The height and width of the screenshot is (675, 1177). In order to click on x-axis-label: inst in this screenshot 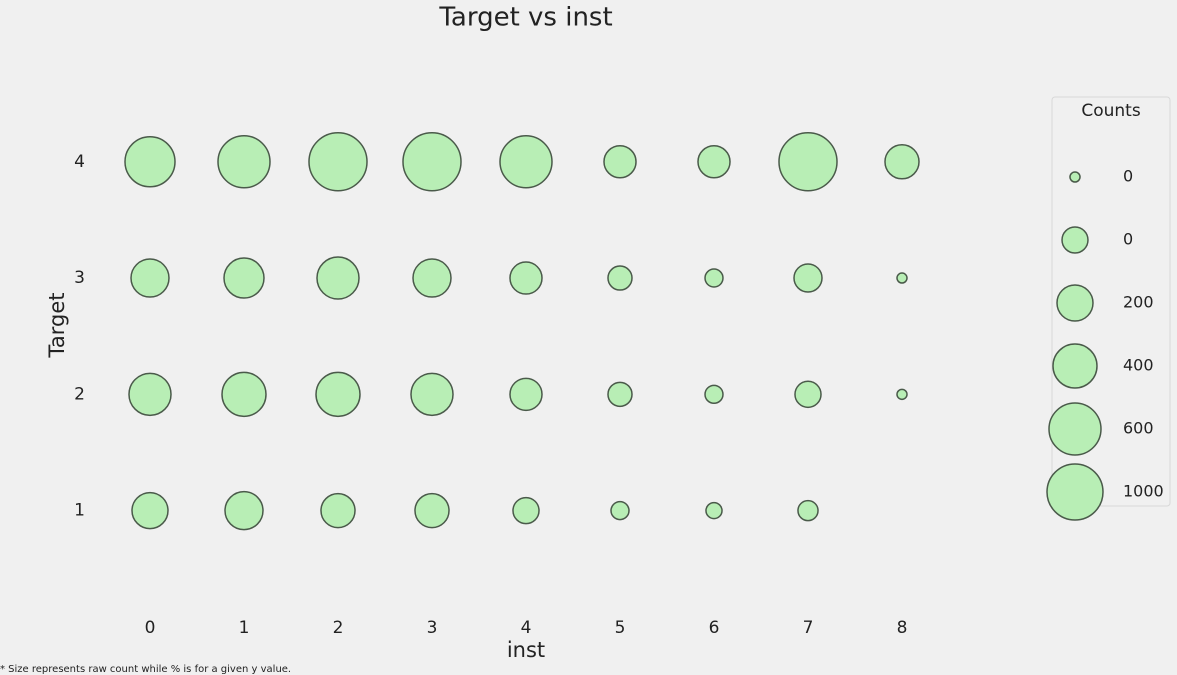, I will do `click(526, 650)`.